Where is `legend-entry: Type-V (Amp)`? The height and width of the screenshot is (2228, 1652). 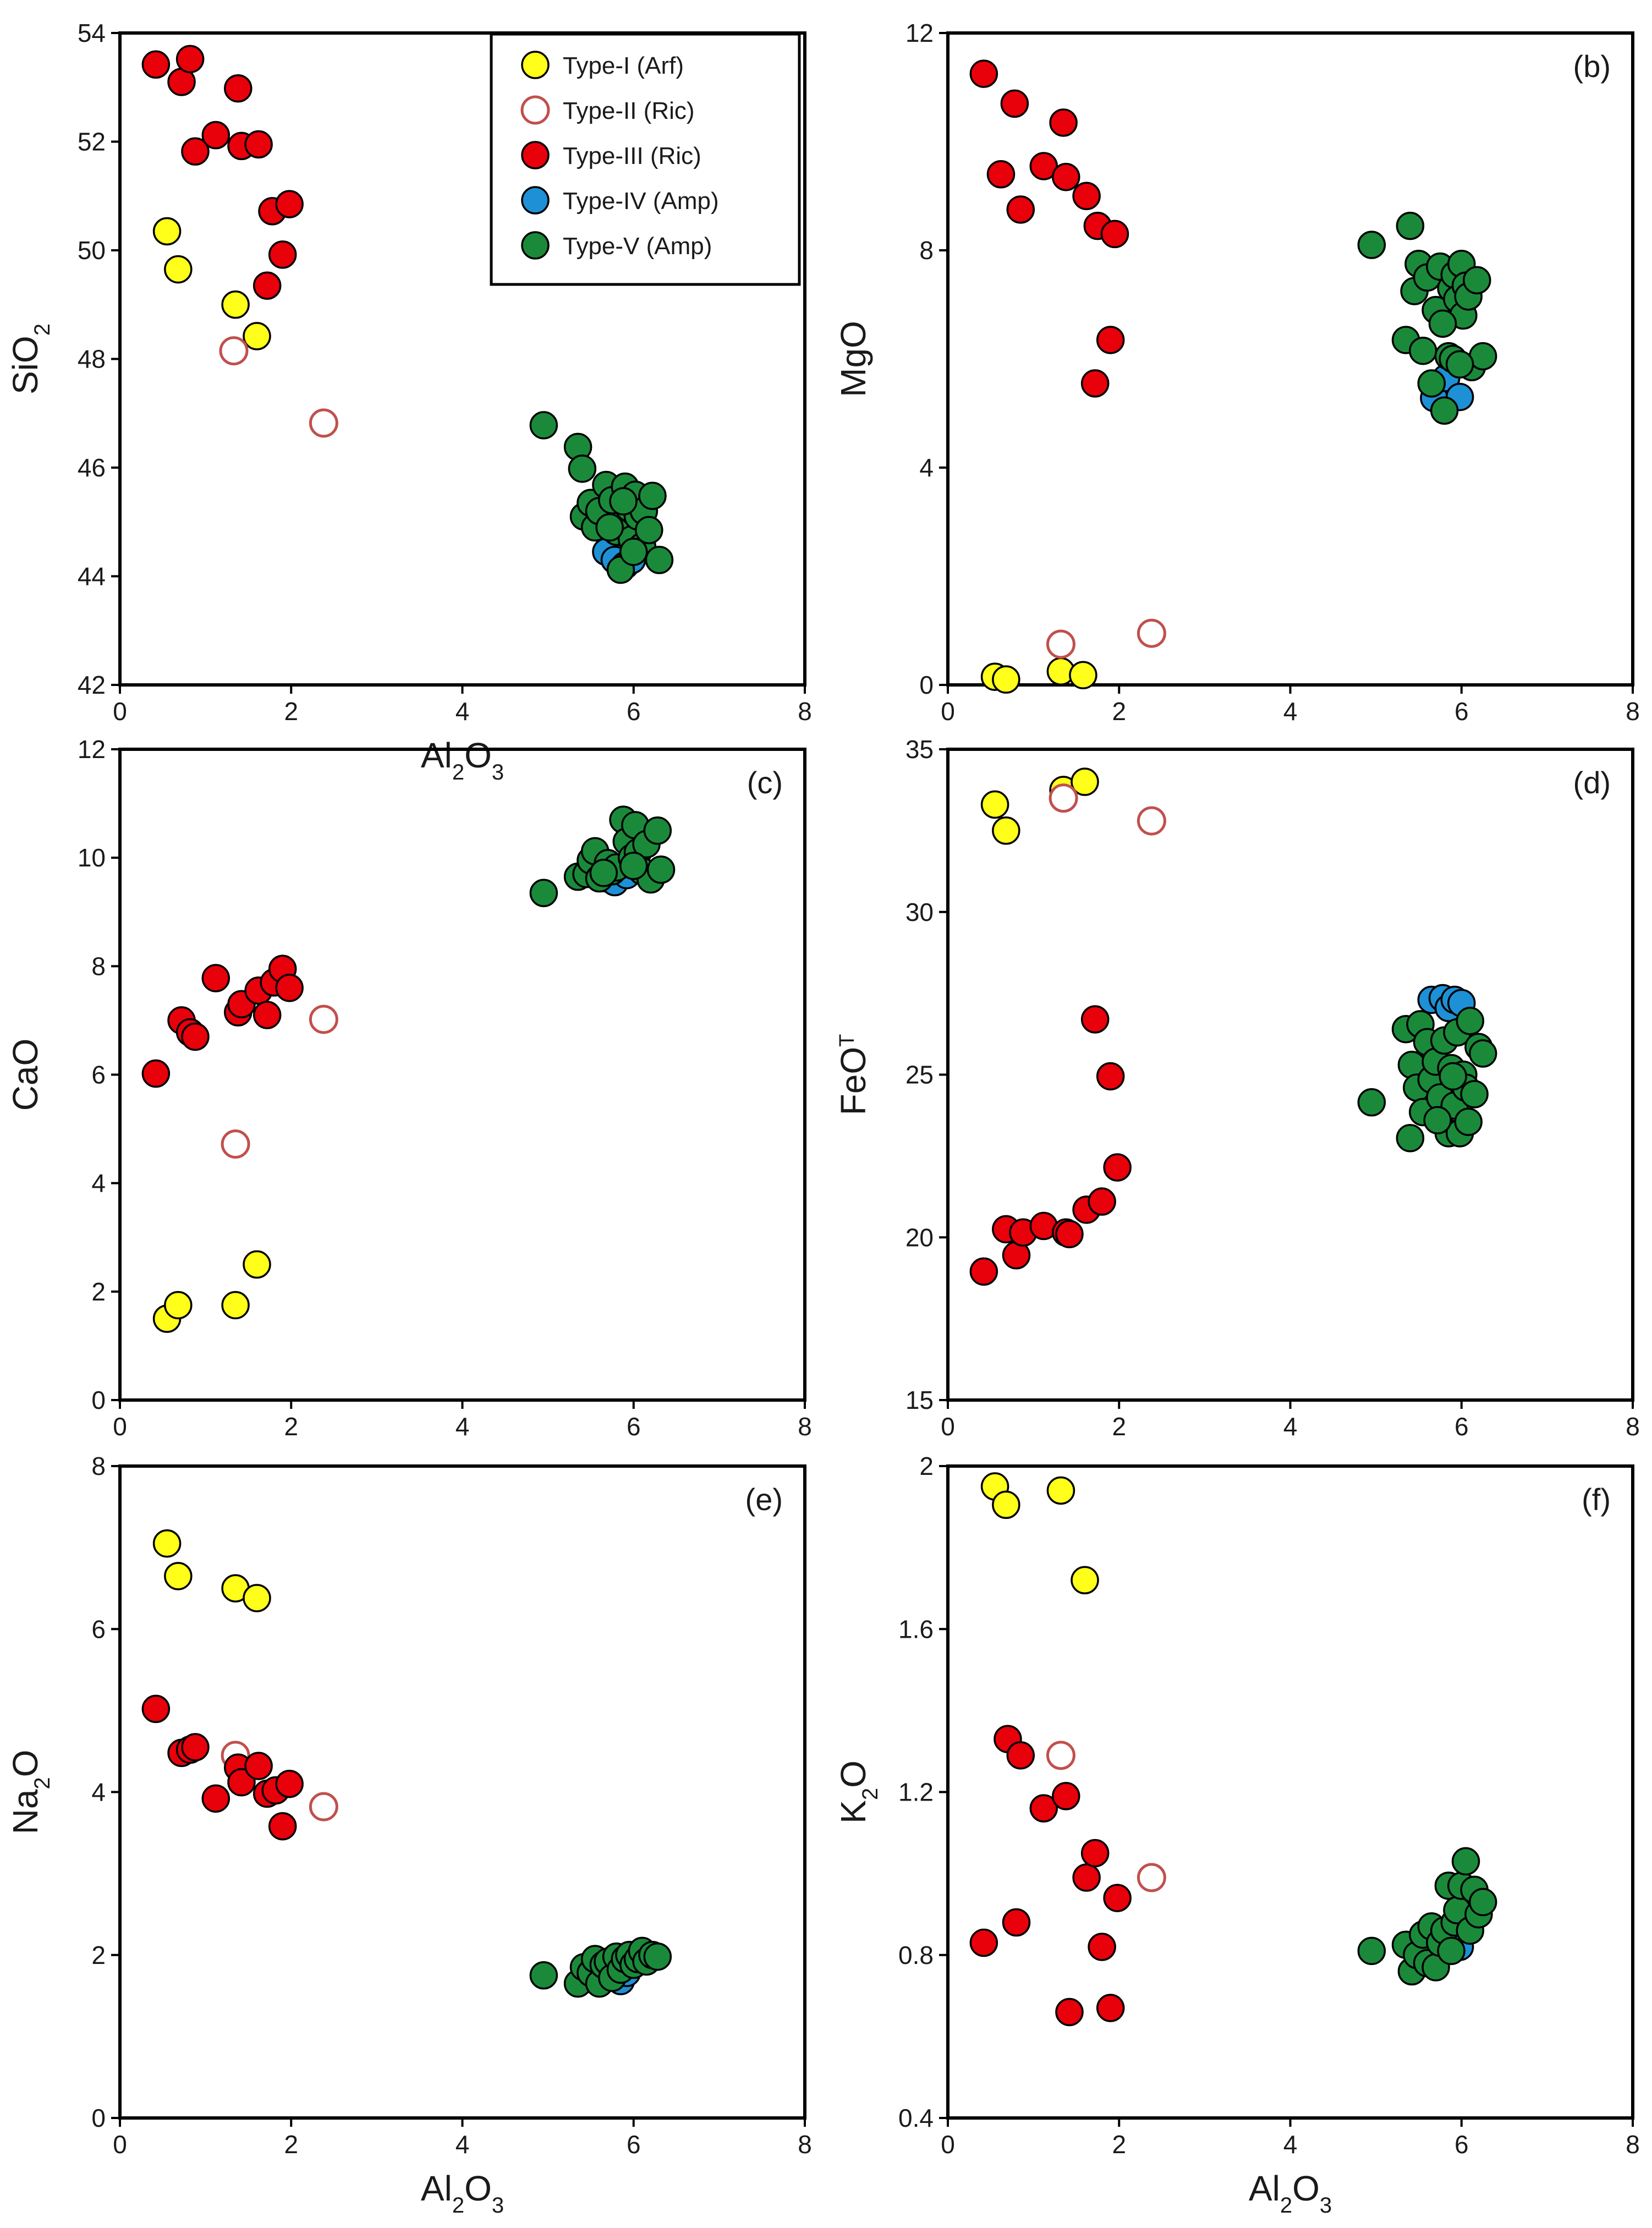
legend-entry: Type-V (Amp) is located at coordinates (637, 246).